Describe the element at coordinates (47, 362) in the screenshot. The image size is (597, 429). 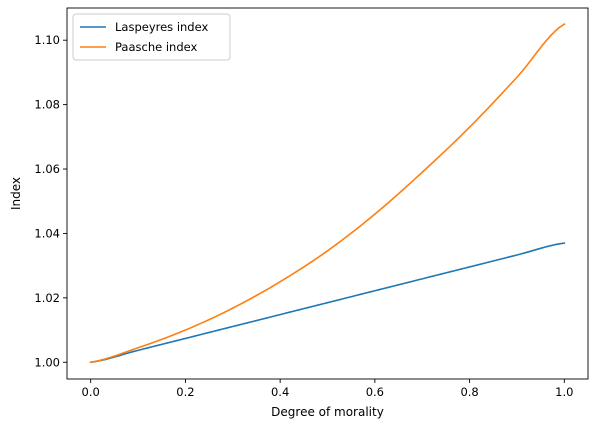
I see `y-tick-label: 1.00` at that location.